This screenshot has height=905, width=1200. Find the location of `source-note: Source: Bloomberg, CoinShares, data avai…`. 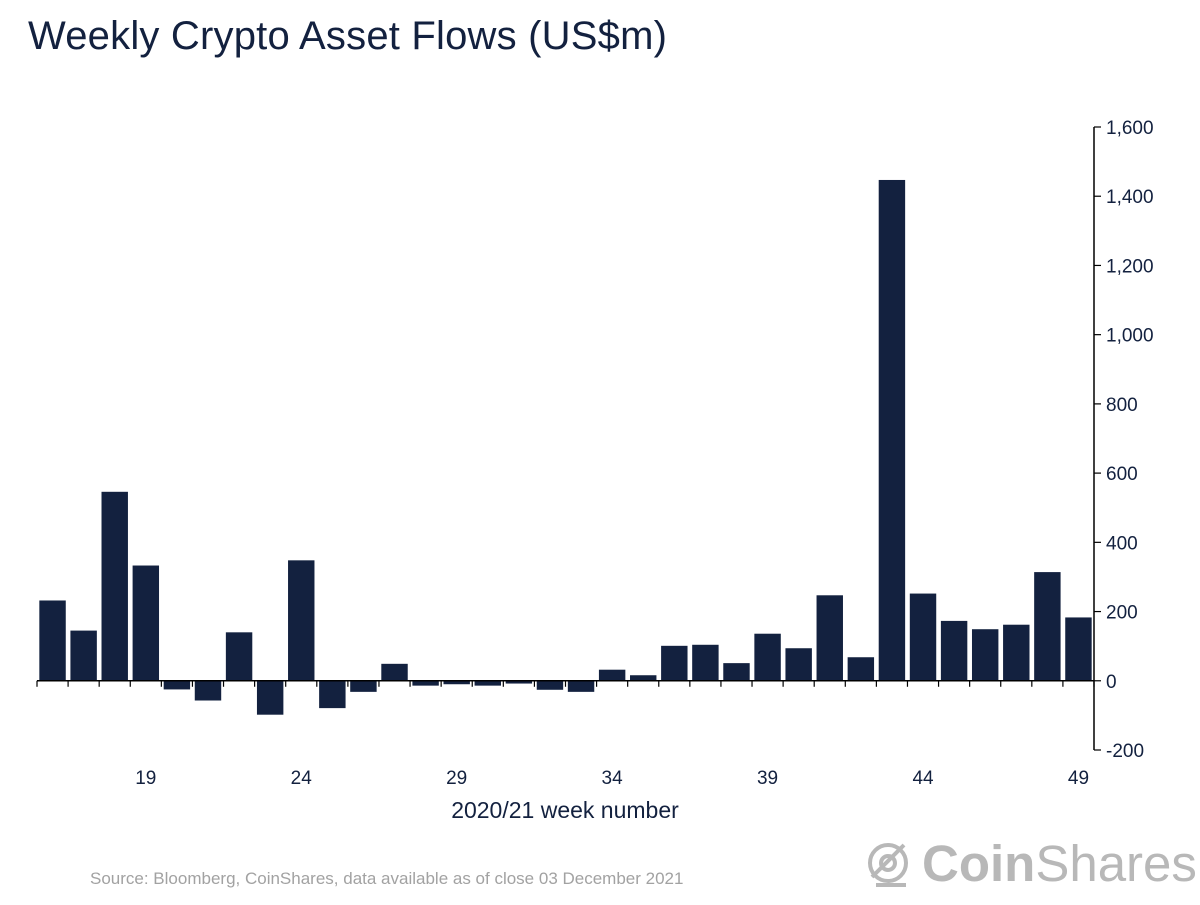

source-note: Source: Bloomberg, CoinShares, data avai… is located at coordinates (387, 878).